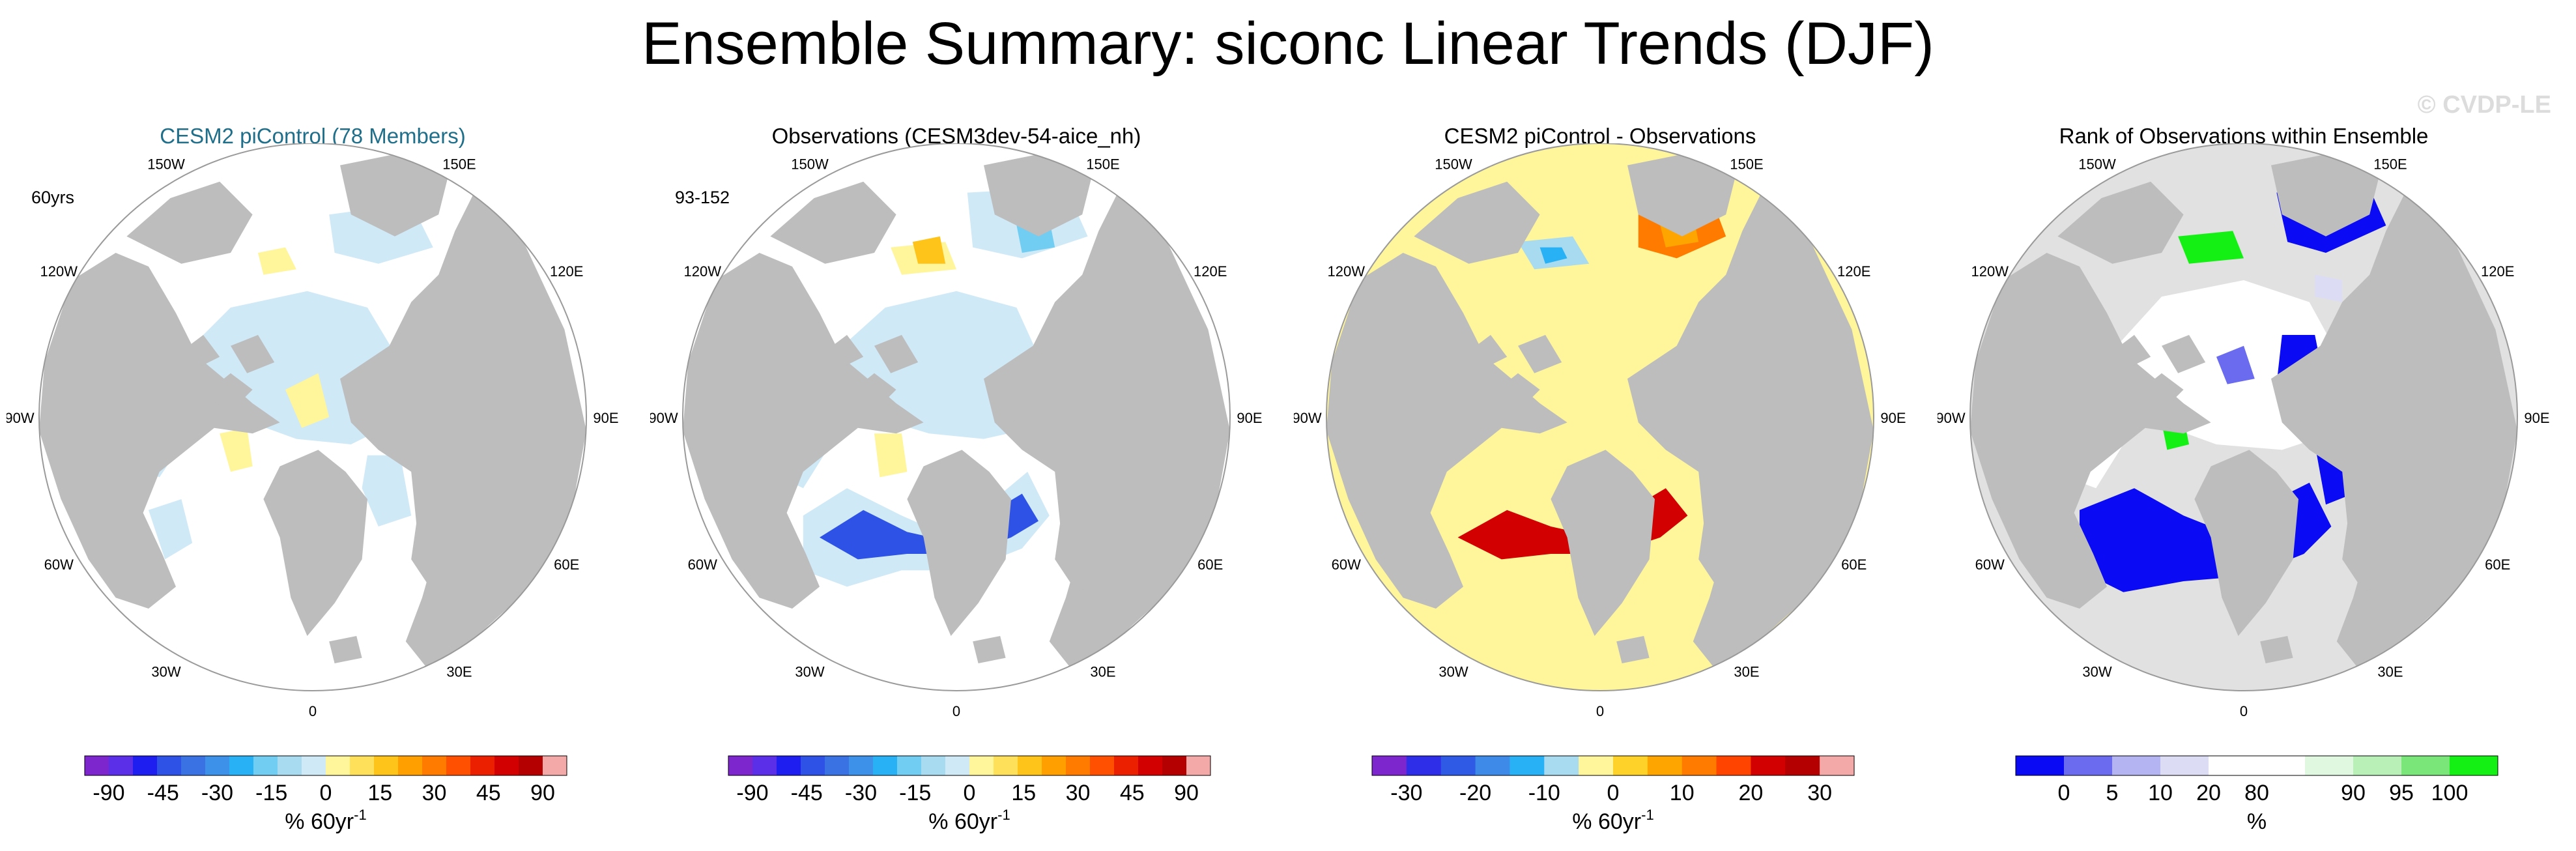 This screenshot has width=2576, height=851. What do you see at coordinates (969, 820) in the screenshot?
I see `colorbar-label: % 60yr-1` at bounding box center [969, 820].